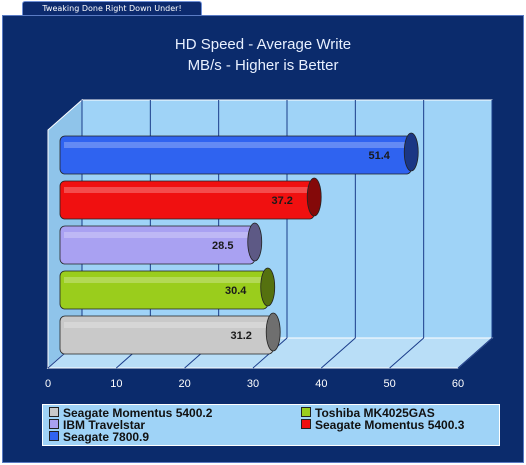 The height and width of the screenshot is (465, 526). I want to click on x-tick-label: 40, so click(321, 384).